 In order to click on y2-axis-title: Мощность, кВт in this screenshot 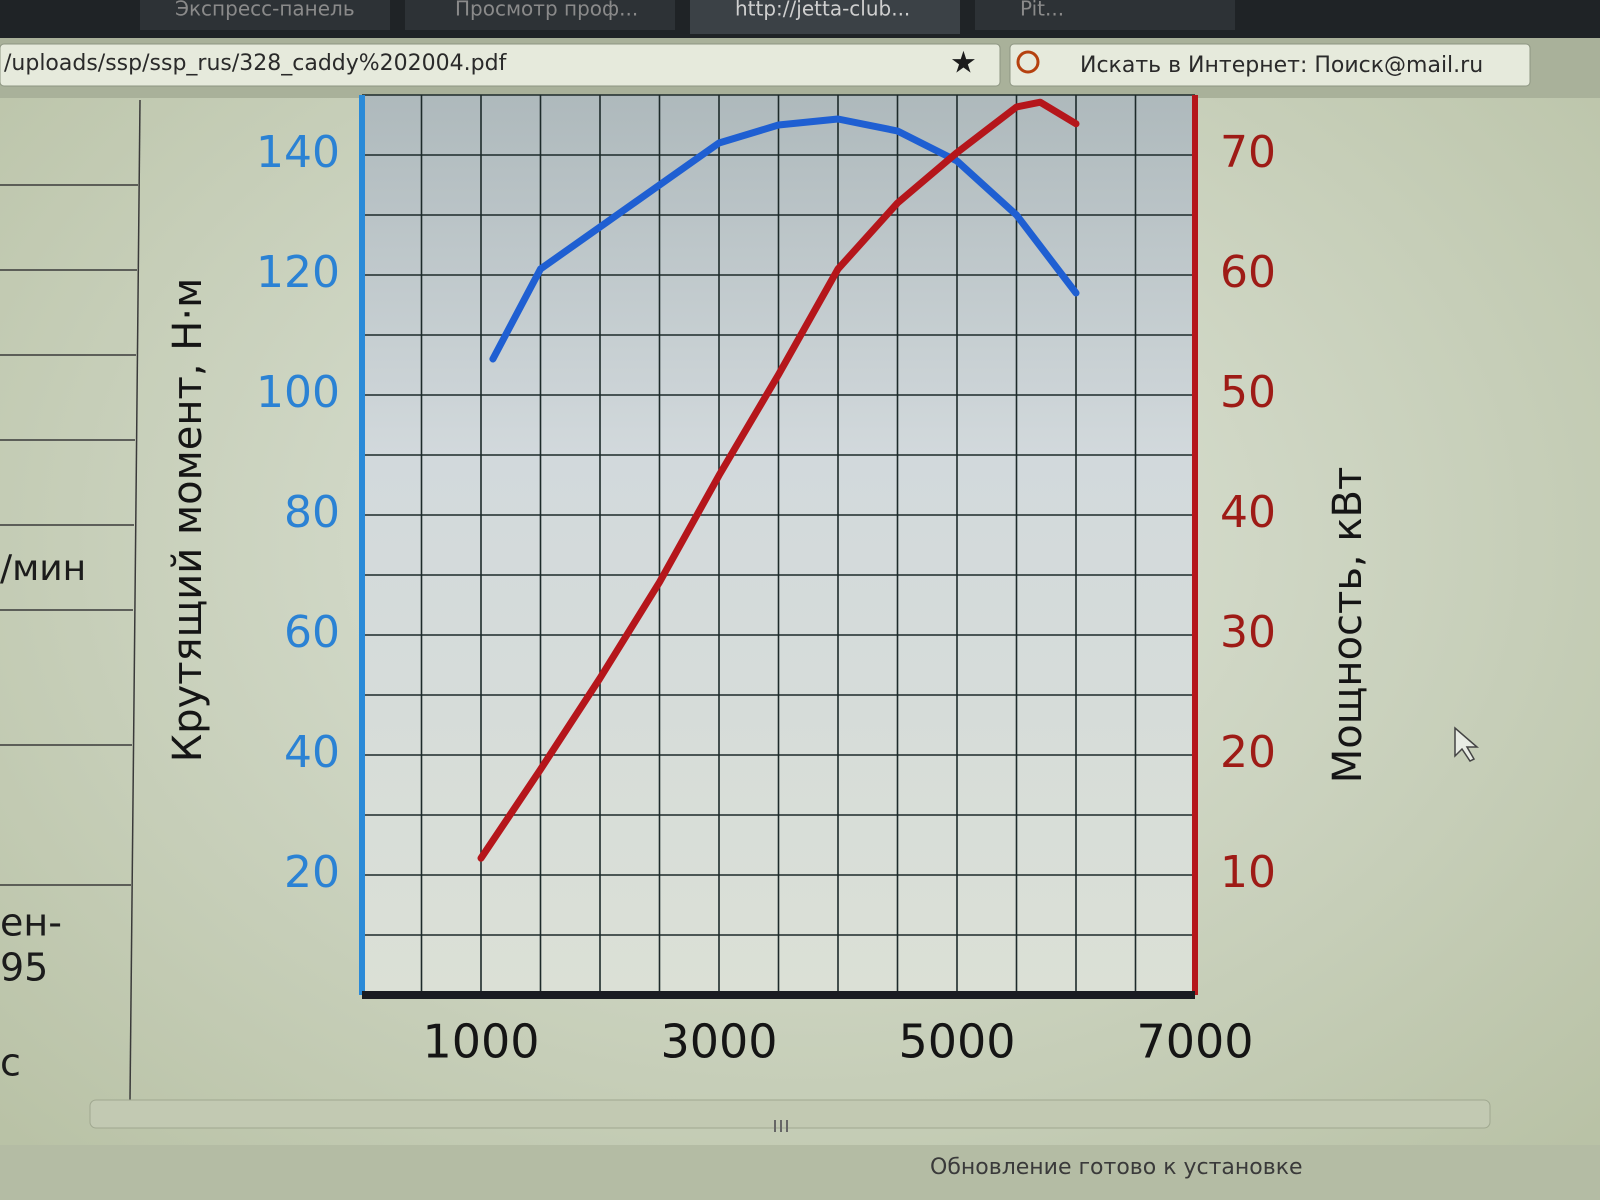, I will do `click(1348, 625)`.